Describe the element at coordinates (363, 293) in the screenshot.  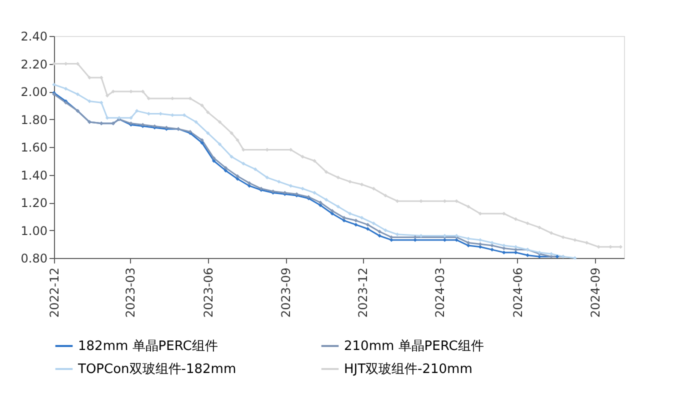
I see `x-tick-label: 2023-12` at that location.